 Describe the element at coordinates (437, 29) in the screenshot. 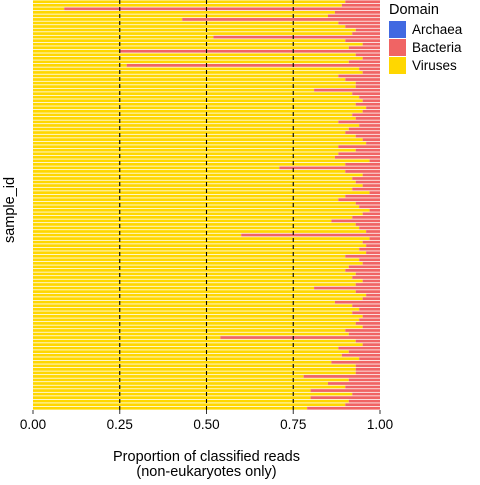

I see `legend-label-archaea: Archaea` at that location.